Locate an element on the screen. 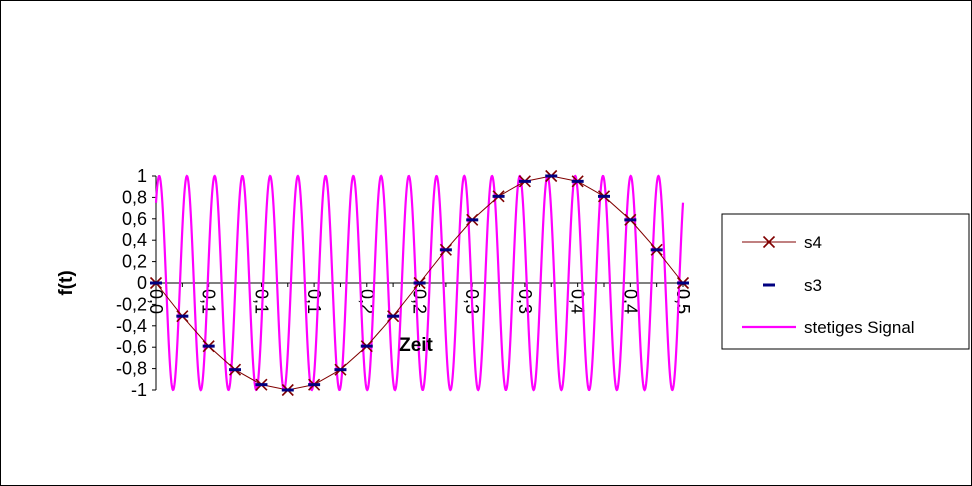  x-tick-label: 0,5 is located at coordinates (683, 301).